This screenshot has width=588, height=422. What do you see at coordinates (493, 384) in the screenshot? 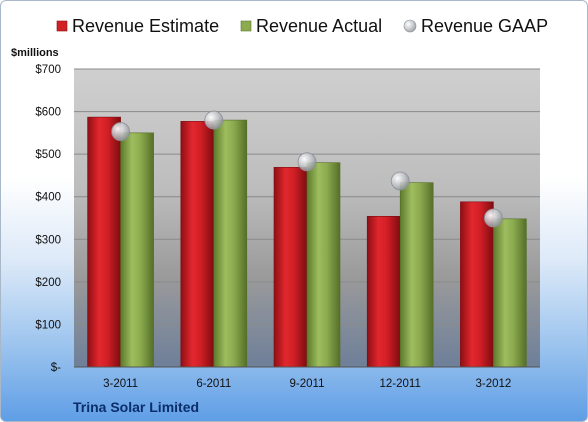
I see `x-tick-label: 3-2012` at bounding box center [493, 384].